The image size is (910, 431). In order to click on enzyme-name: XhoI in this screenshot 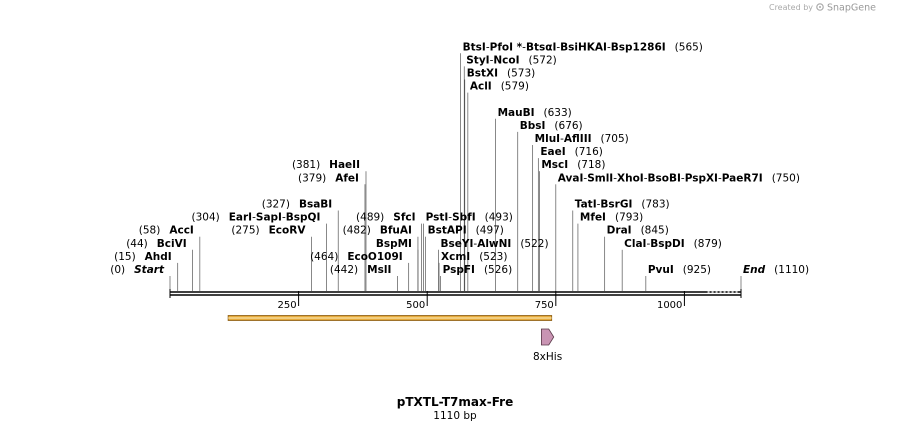, I will do `click(630, 178)`.